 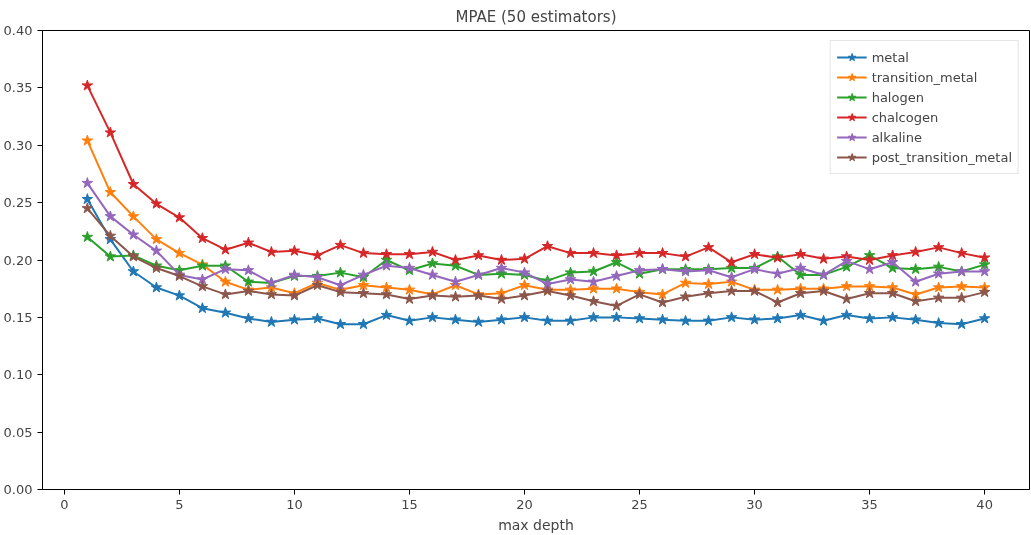 What do you see at coordinates (18, 375) in the screenshot?
I see `y-tick-label: 0.10` at bounding box center [18, 375].